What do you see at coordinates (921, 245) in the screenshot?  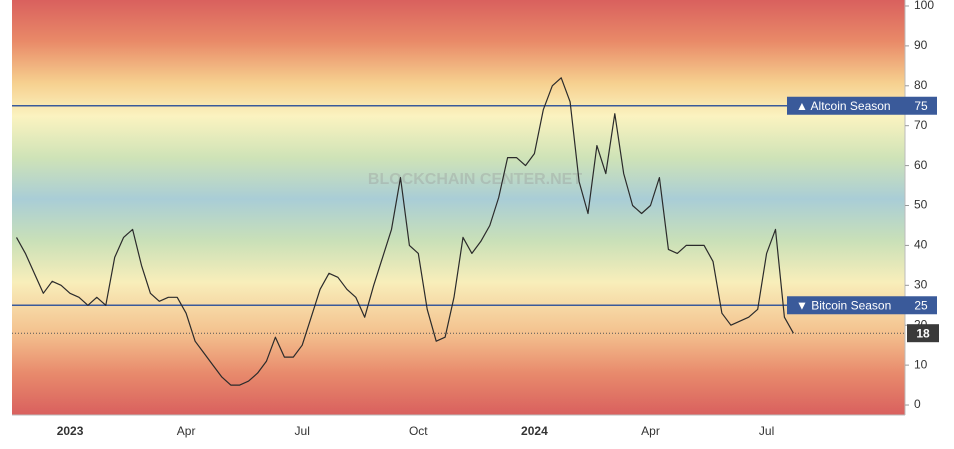 I see `y-tick-label: 40` at bounding box center [921, 245].